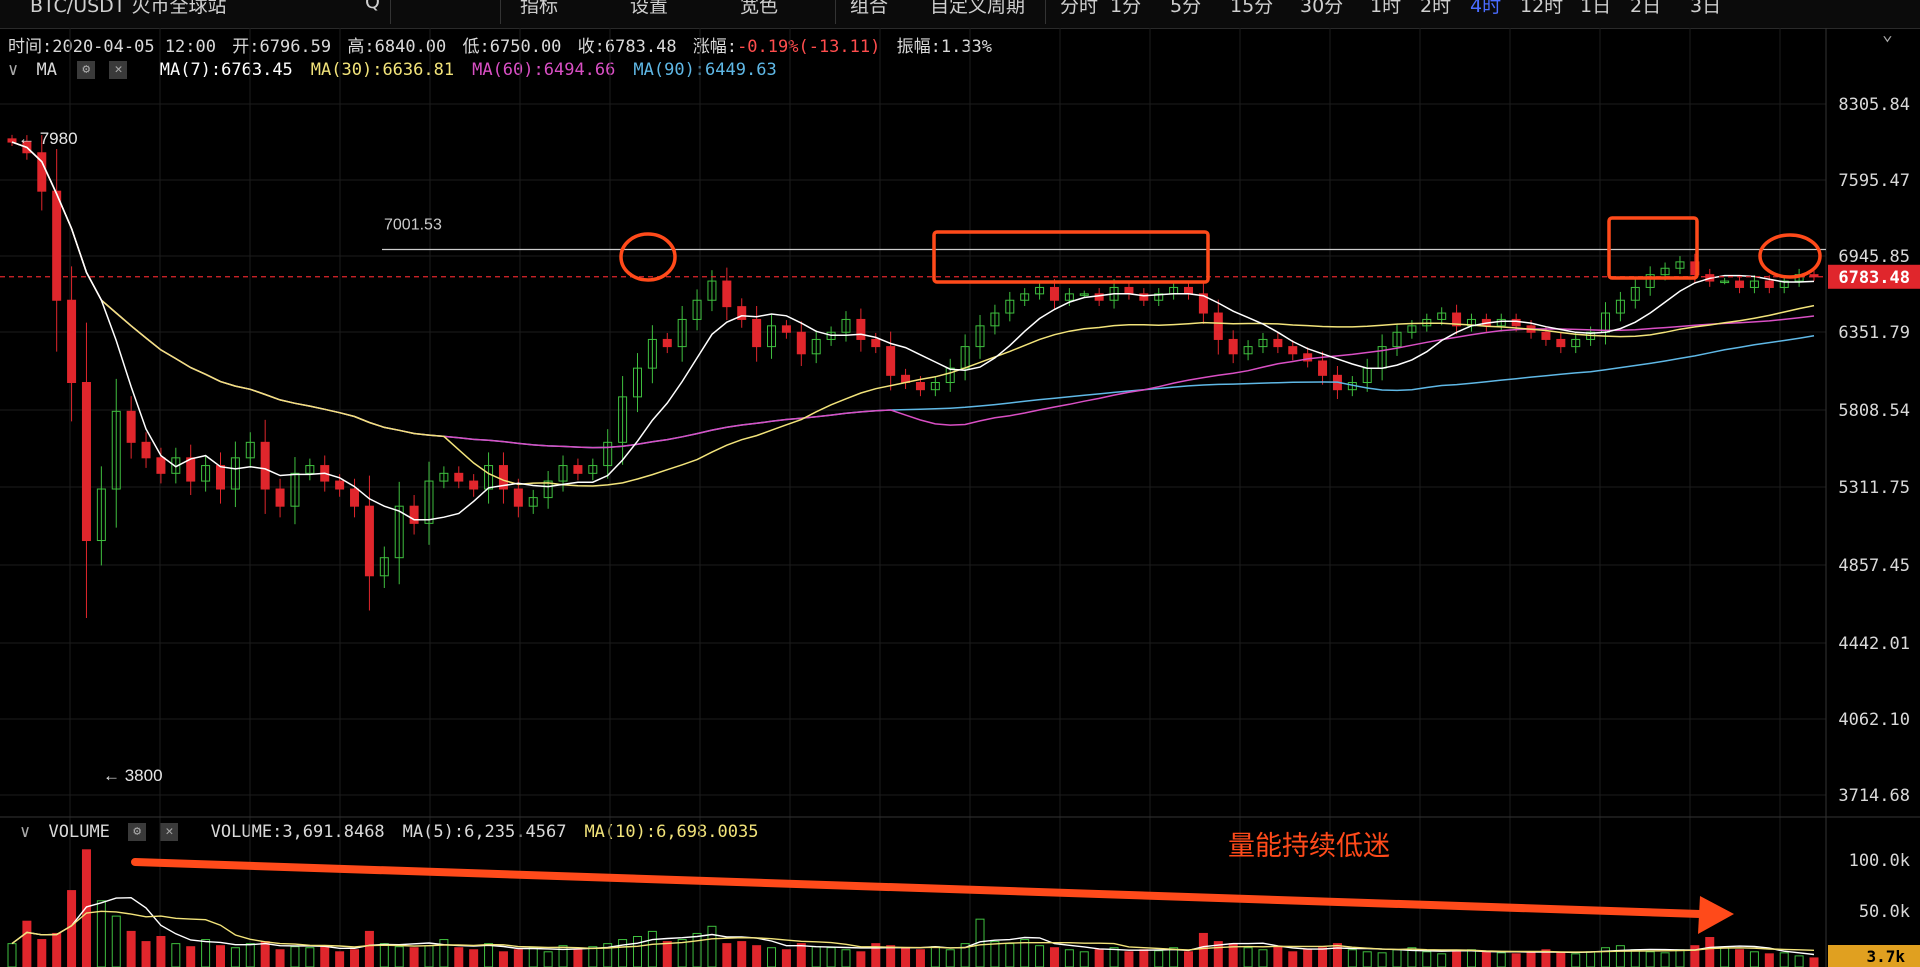 The height and width of the screenshot is (967, 1920). Describe the element at coordinates (86, 70) in the screenshot. I see `ma-settings-gear-icon: ⚙` at that location.